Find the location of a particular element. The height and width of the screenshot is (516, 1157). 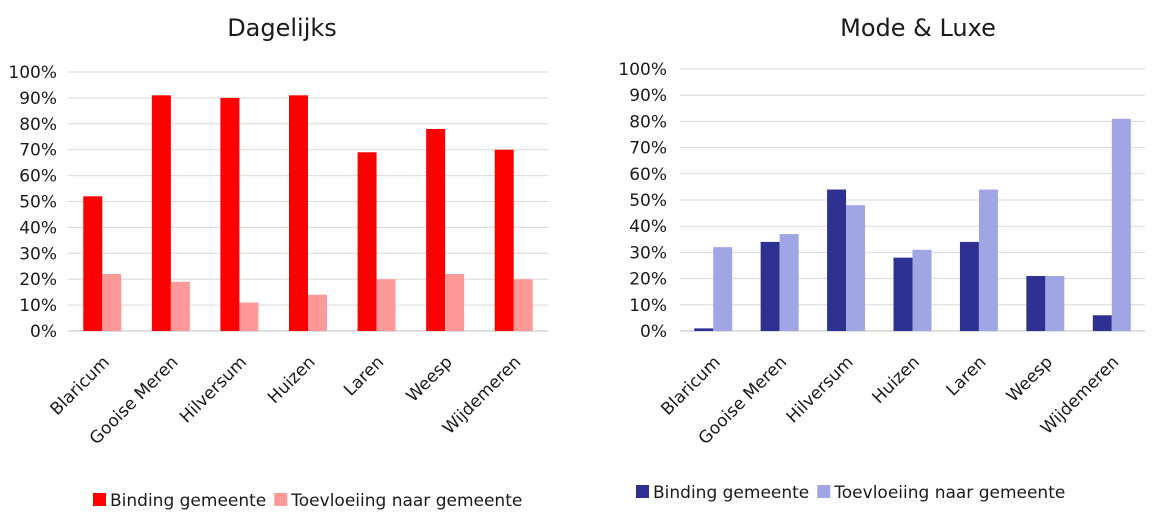

chart-title: Dagelijks is located at coordinates (282, 28).